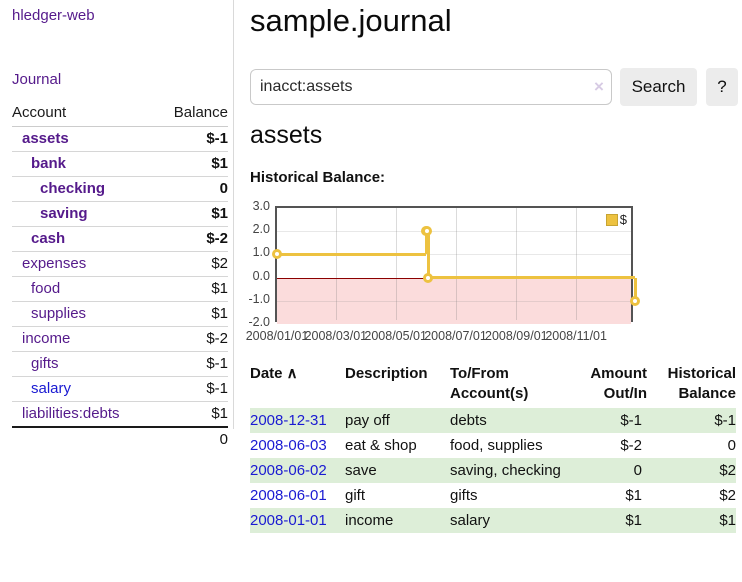 The width and height of the screenshot is (742, 582). I want to click on accounts-total-row: 0, so click(120, 439).